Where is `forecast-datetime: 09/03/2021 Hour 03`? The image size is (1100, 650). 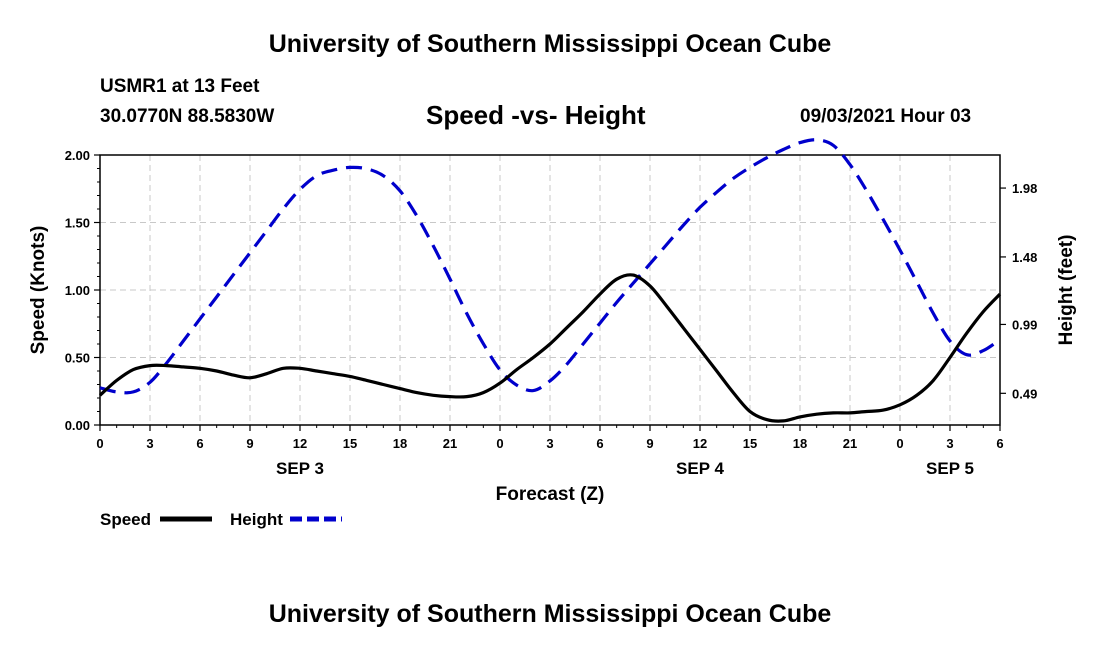
forecast-datetime: 09/03/2021 Hour 03 is located at coordinates (886, 116).